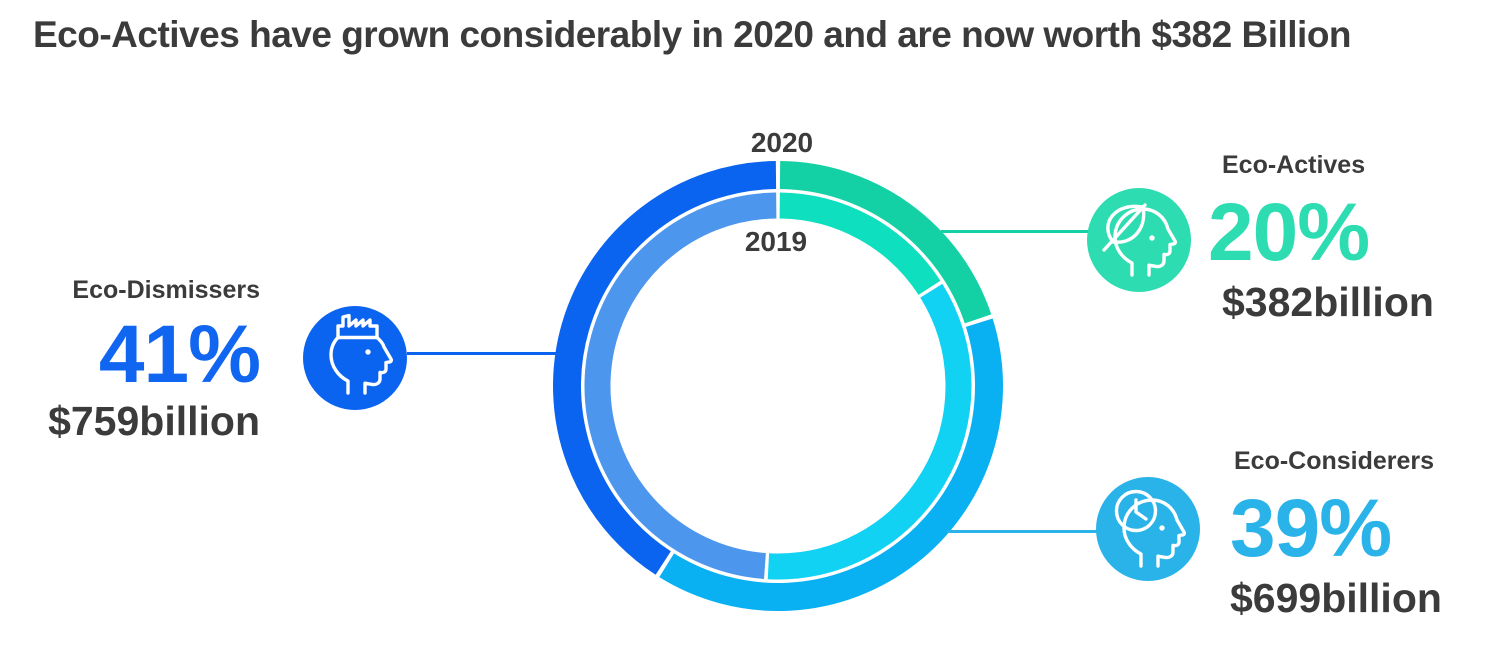 The height and width of the screenshot is (648, 1500). What do you see at coordinates (154, 421) in the screenshot?
I see `eco-dismissers-amount: $759billion` at bounding box center [154, 421].